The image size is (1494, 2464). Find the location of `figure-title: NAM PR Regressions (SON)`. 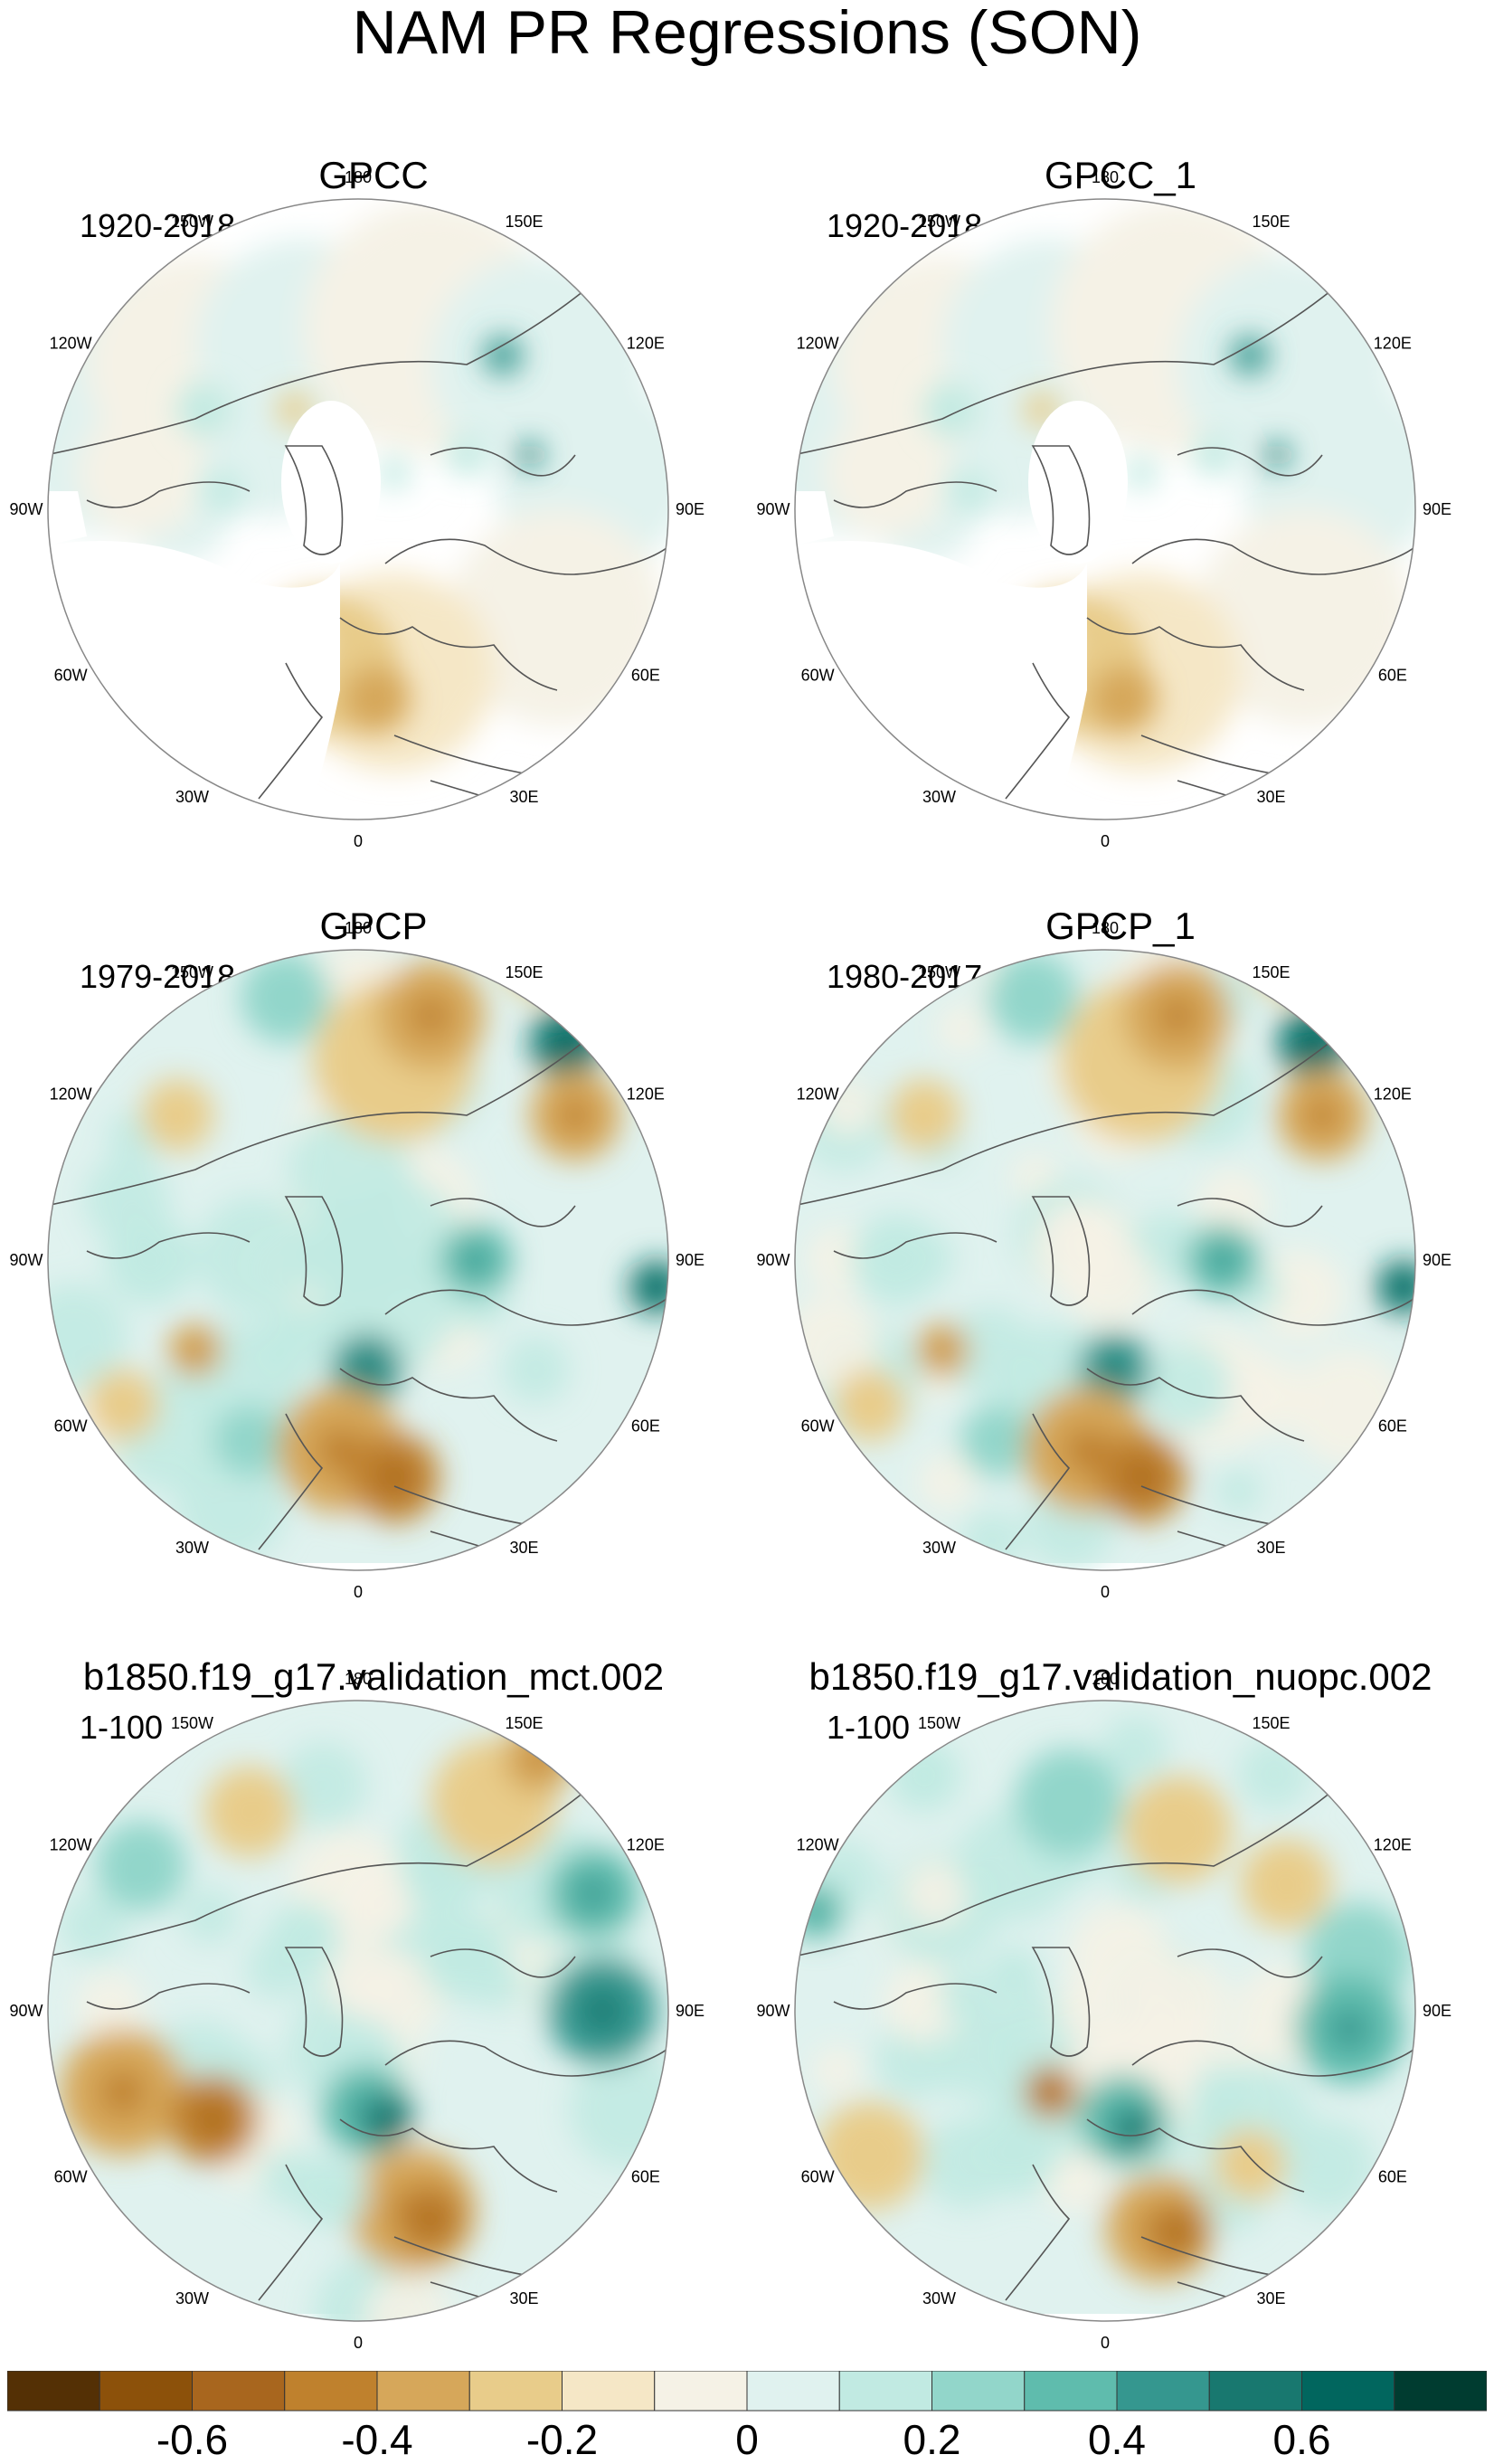

figure-title: NAM PR Regressions (SON) is located at coordinates (747, 33).